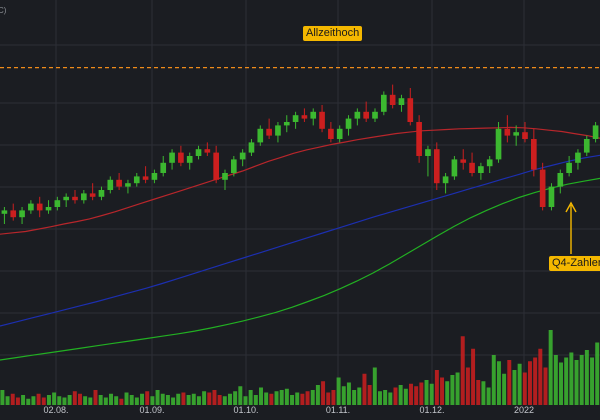  I want to click on x-tick-label: 01.10., so click(246, 410).